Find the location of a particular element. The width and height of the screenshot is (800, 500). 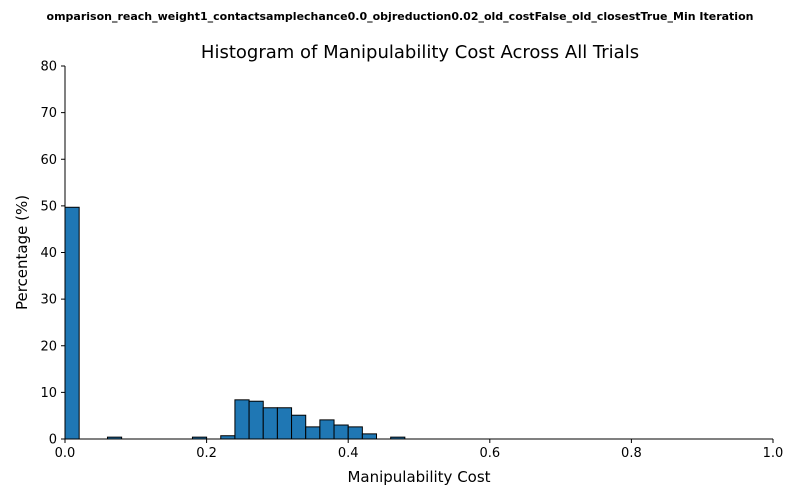

x-tick-label: 0.4 is located at coordinates (348, 453).